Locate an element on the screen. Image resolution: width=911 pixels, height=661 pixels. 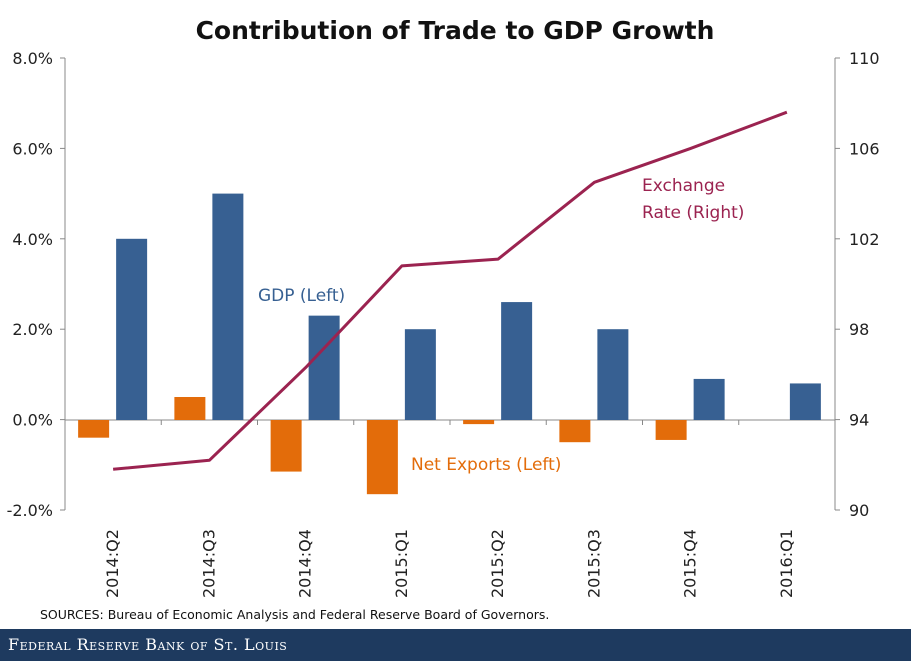
gdp-annotation: GDP (Left) is located at coordinates (301, 296).